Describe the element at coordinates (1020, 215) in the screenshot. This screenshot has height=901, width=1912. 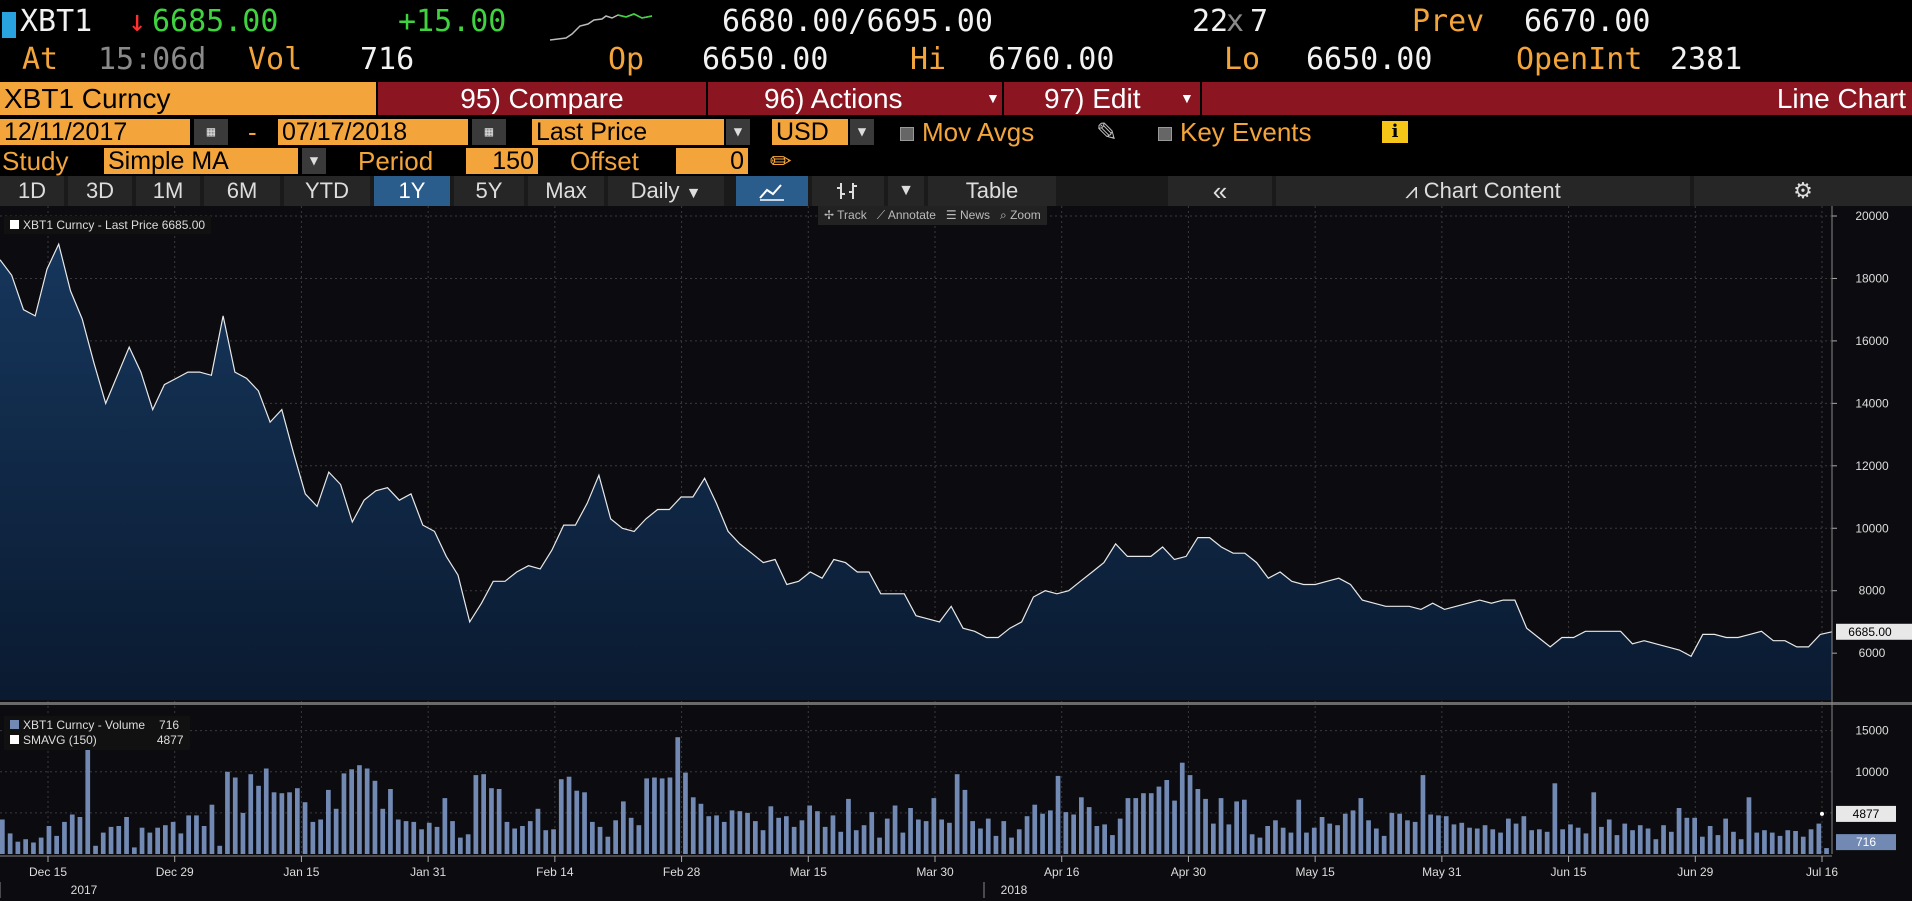
I see `zoom-tool: ⌕ Zoom` at that location.